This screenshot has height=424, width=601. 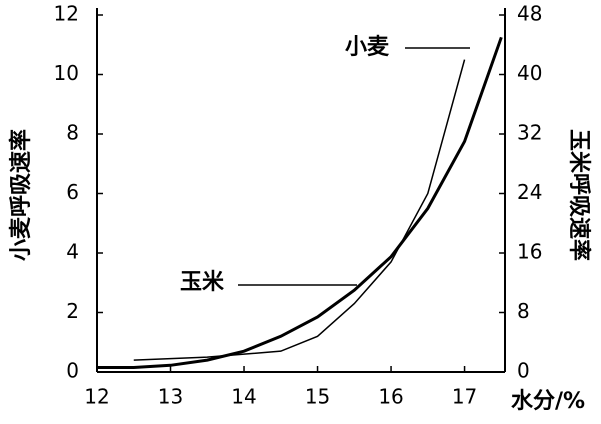 What do you see at coordinates (367, 47) in the screenshot?
I see `series-label: 小麦` at bounding box center [367, 47].